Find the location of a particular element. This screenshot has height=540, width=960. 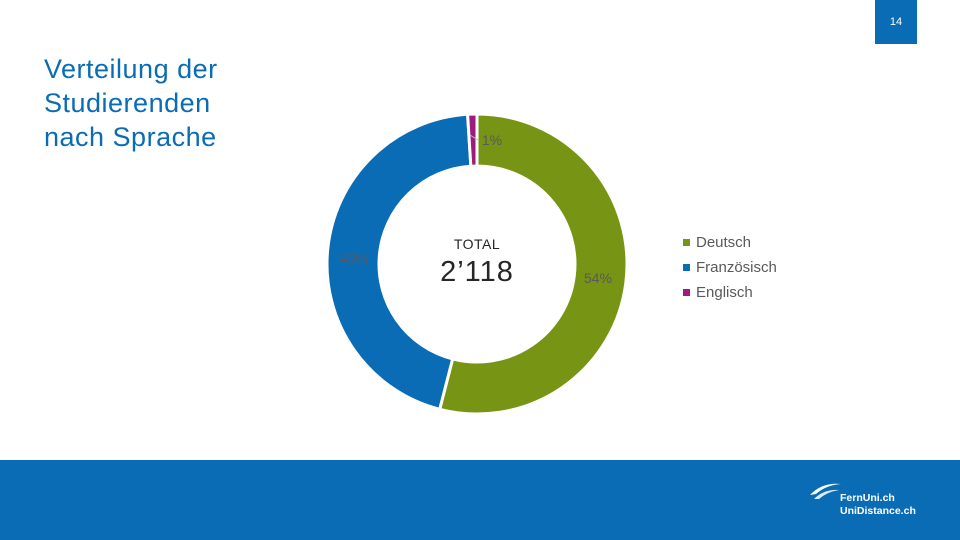

page-number: 14 is located at coordinates (896, 22).